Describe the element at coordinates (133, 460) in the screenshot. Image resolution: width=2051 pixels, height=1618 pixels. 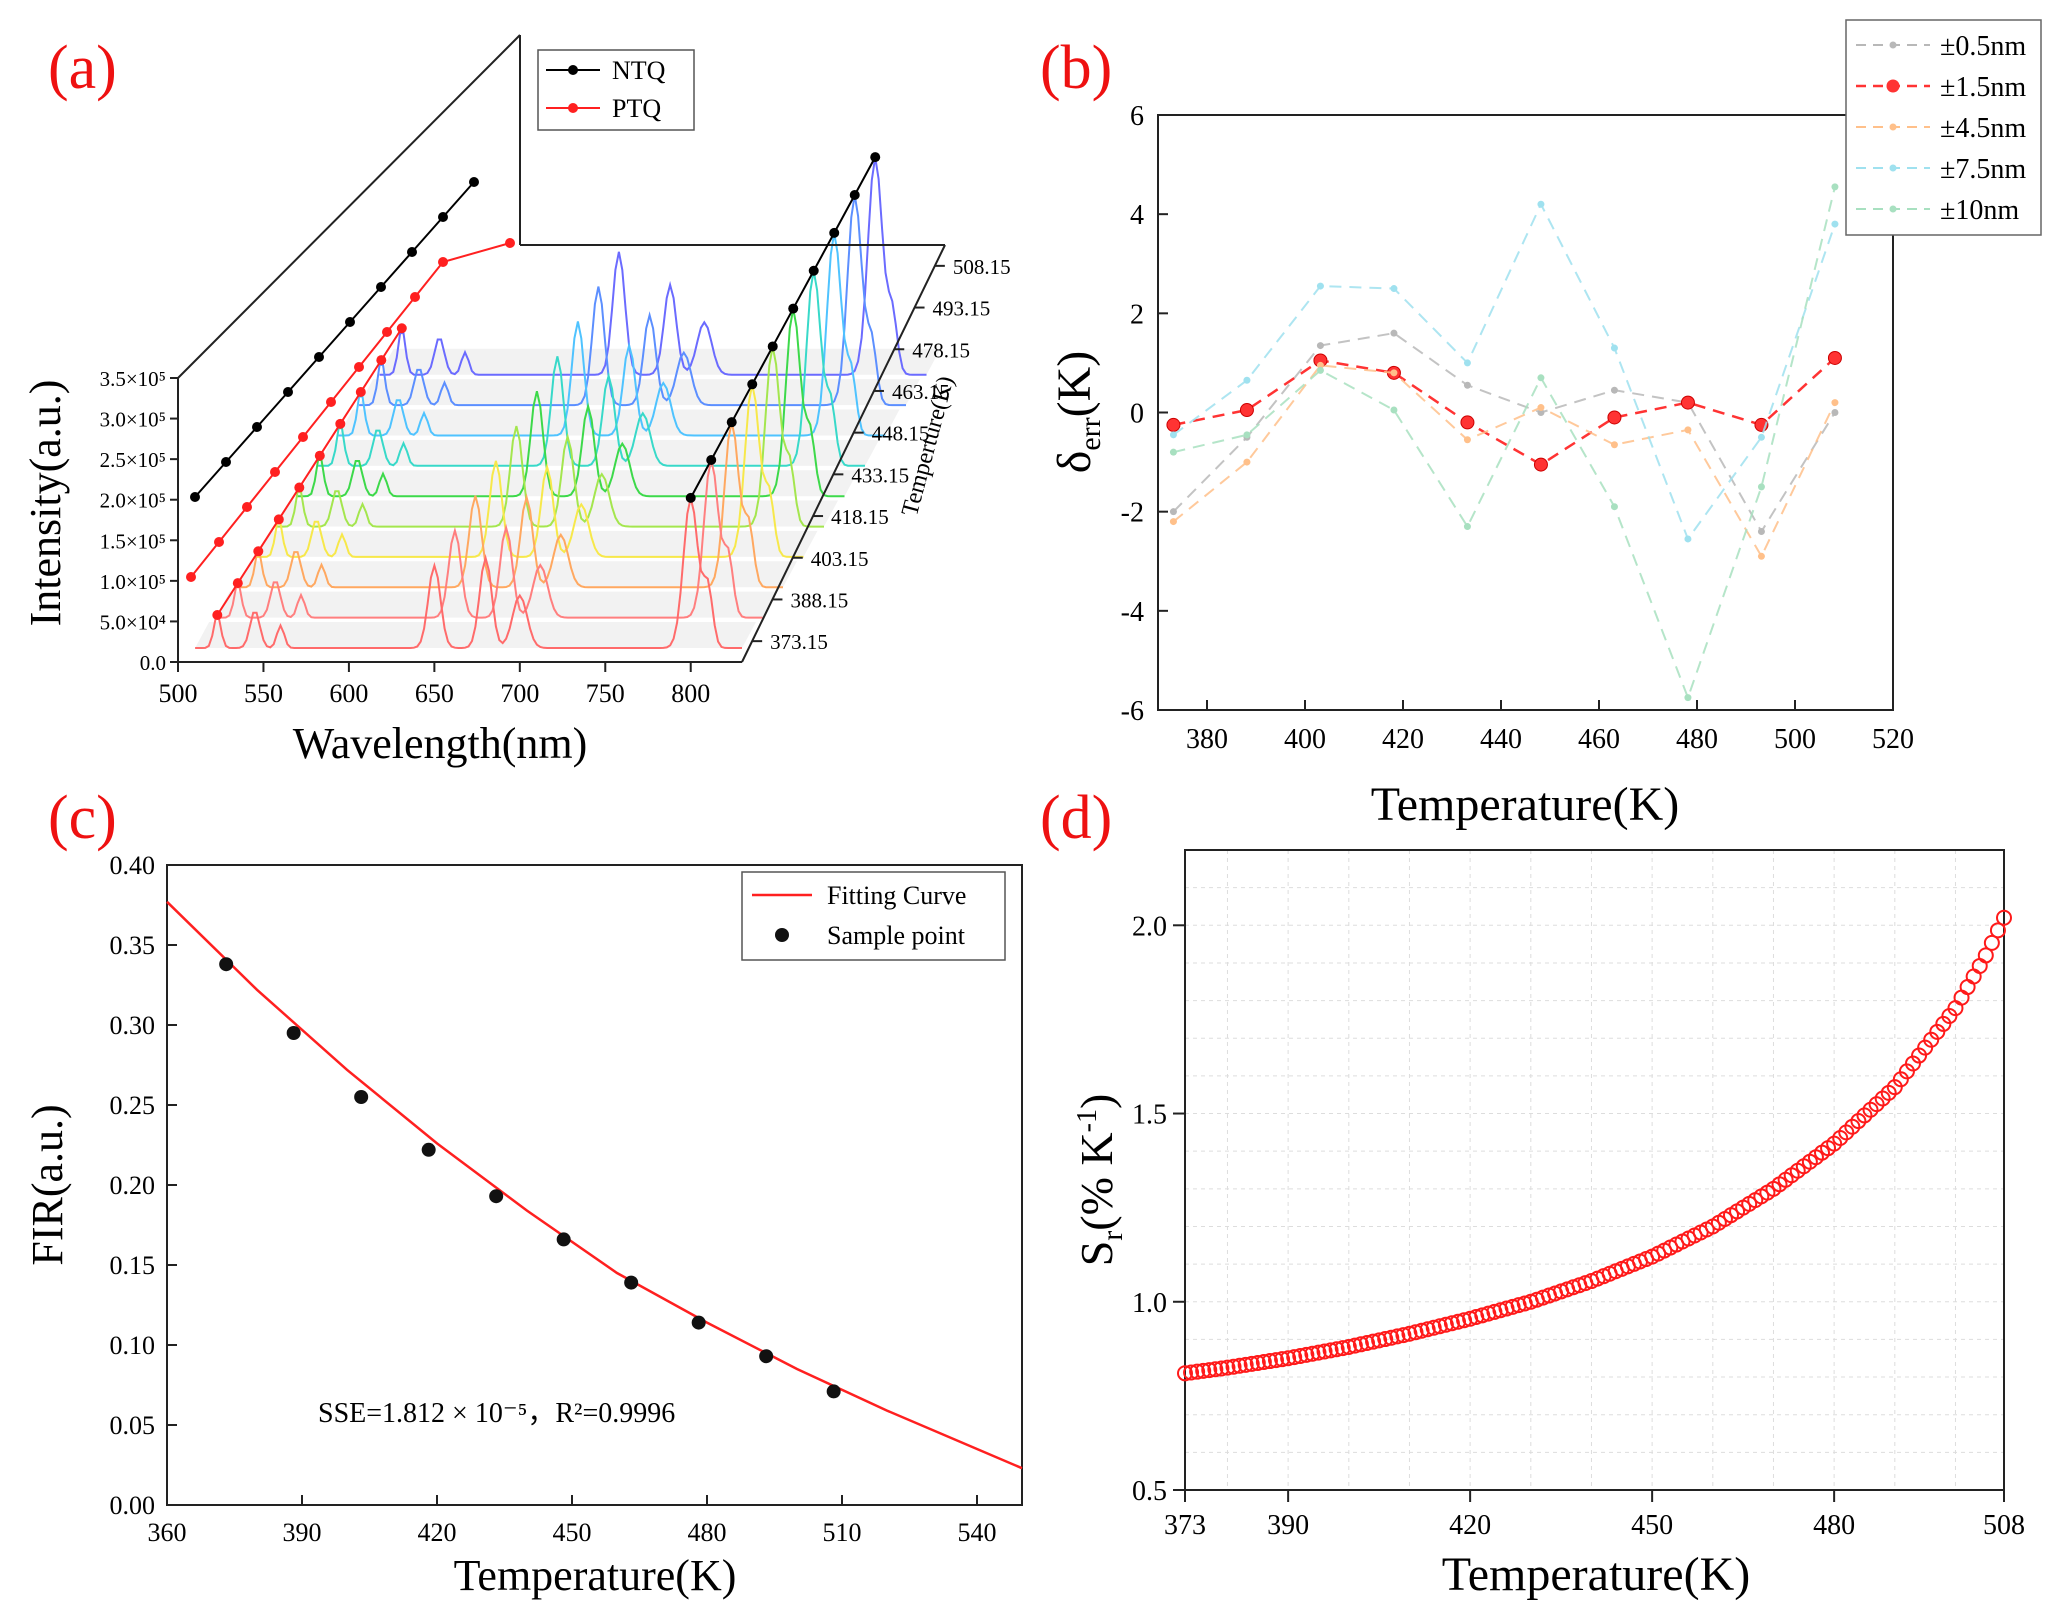
I see `y-tick-label: 2.5×10⁵` at that location.